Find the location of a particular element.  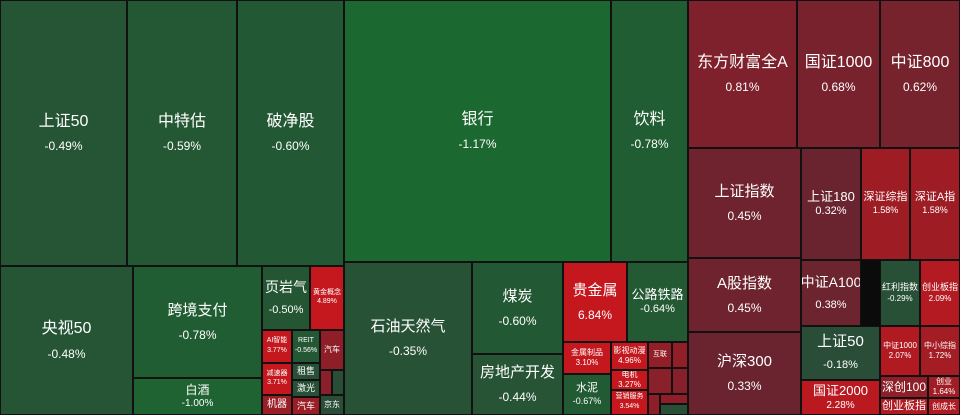

tile-name: 创业板指 is located at coordinates (939, 287).